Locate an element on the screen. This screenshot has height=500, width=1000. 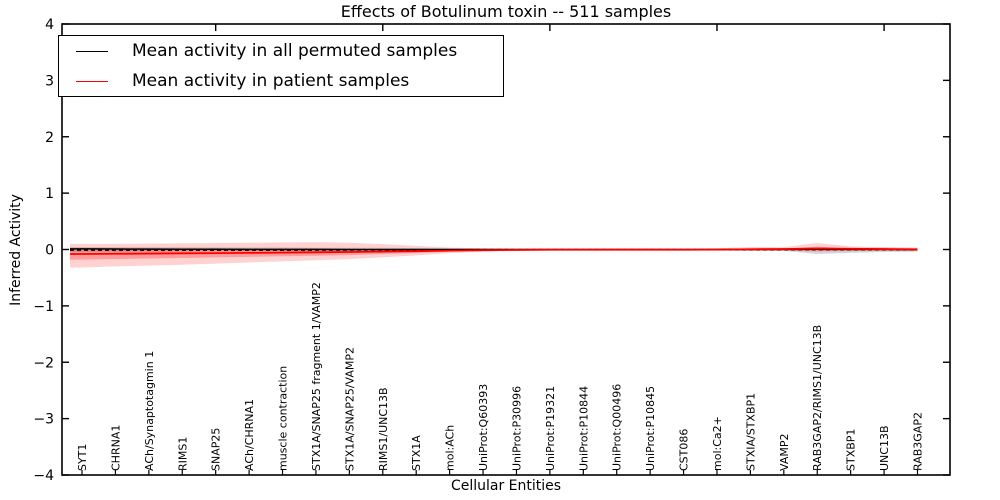
x-tick-label: STX1A is located at coordinates (416, 453).